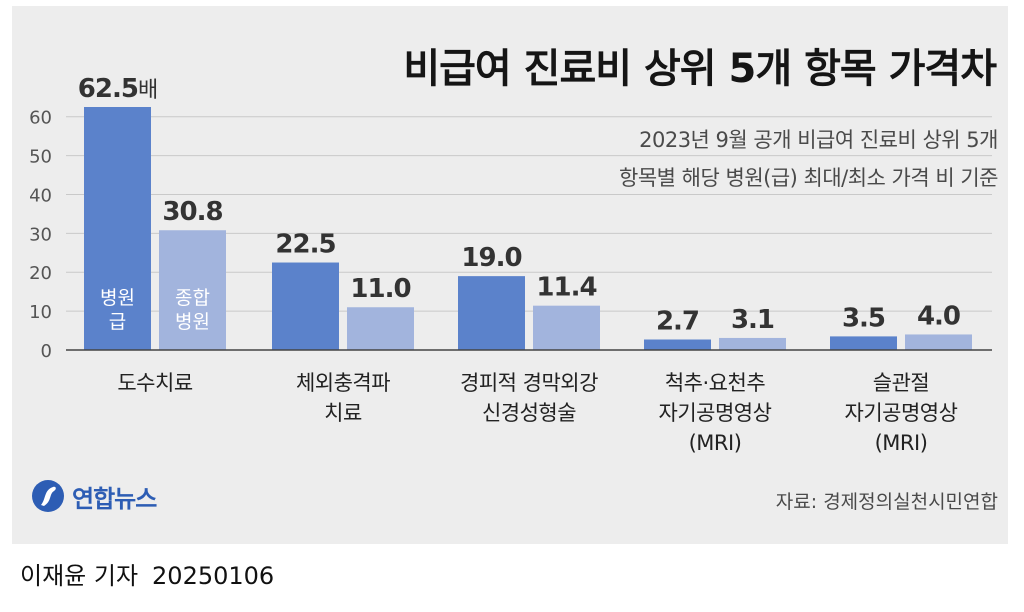  Describe the element at coordinates (491, 258) in the screenshot. I see `value-label: 19.0` at that location.